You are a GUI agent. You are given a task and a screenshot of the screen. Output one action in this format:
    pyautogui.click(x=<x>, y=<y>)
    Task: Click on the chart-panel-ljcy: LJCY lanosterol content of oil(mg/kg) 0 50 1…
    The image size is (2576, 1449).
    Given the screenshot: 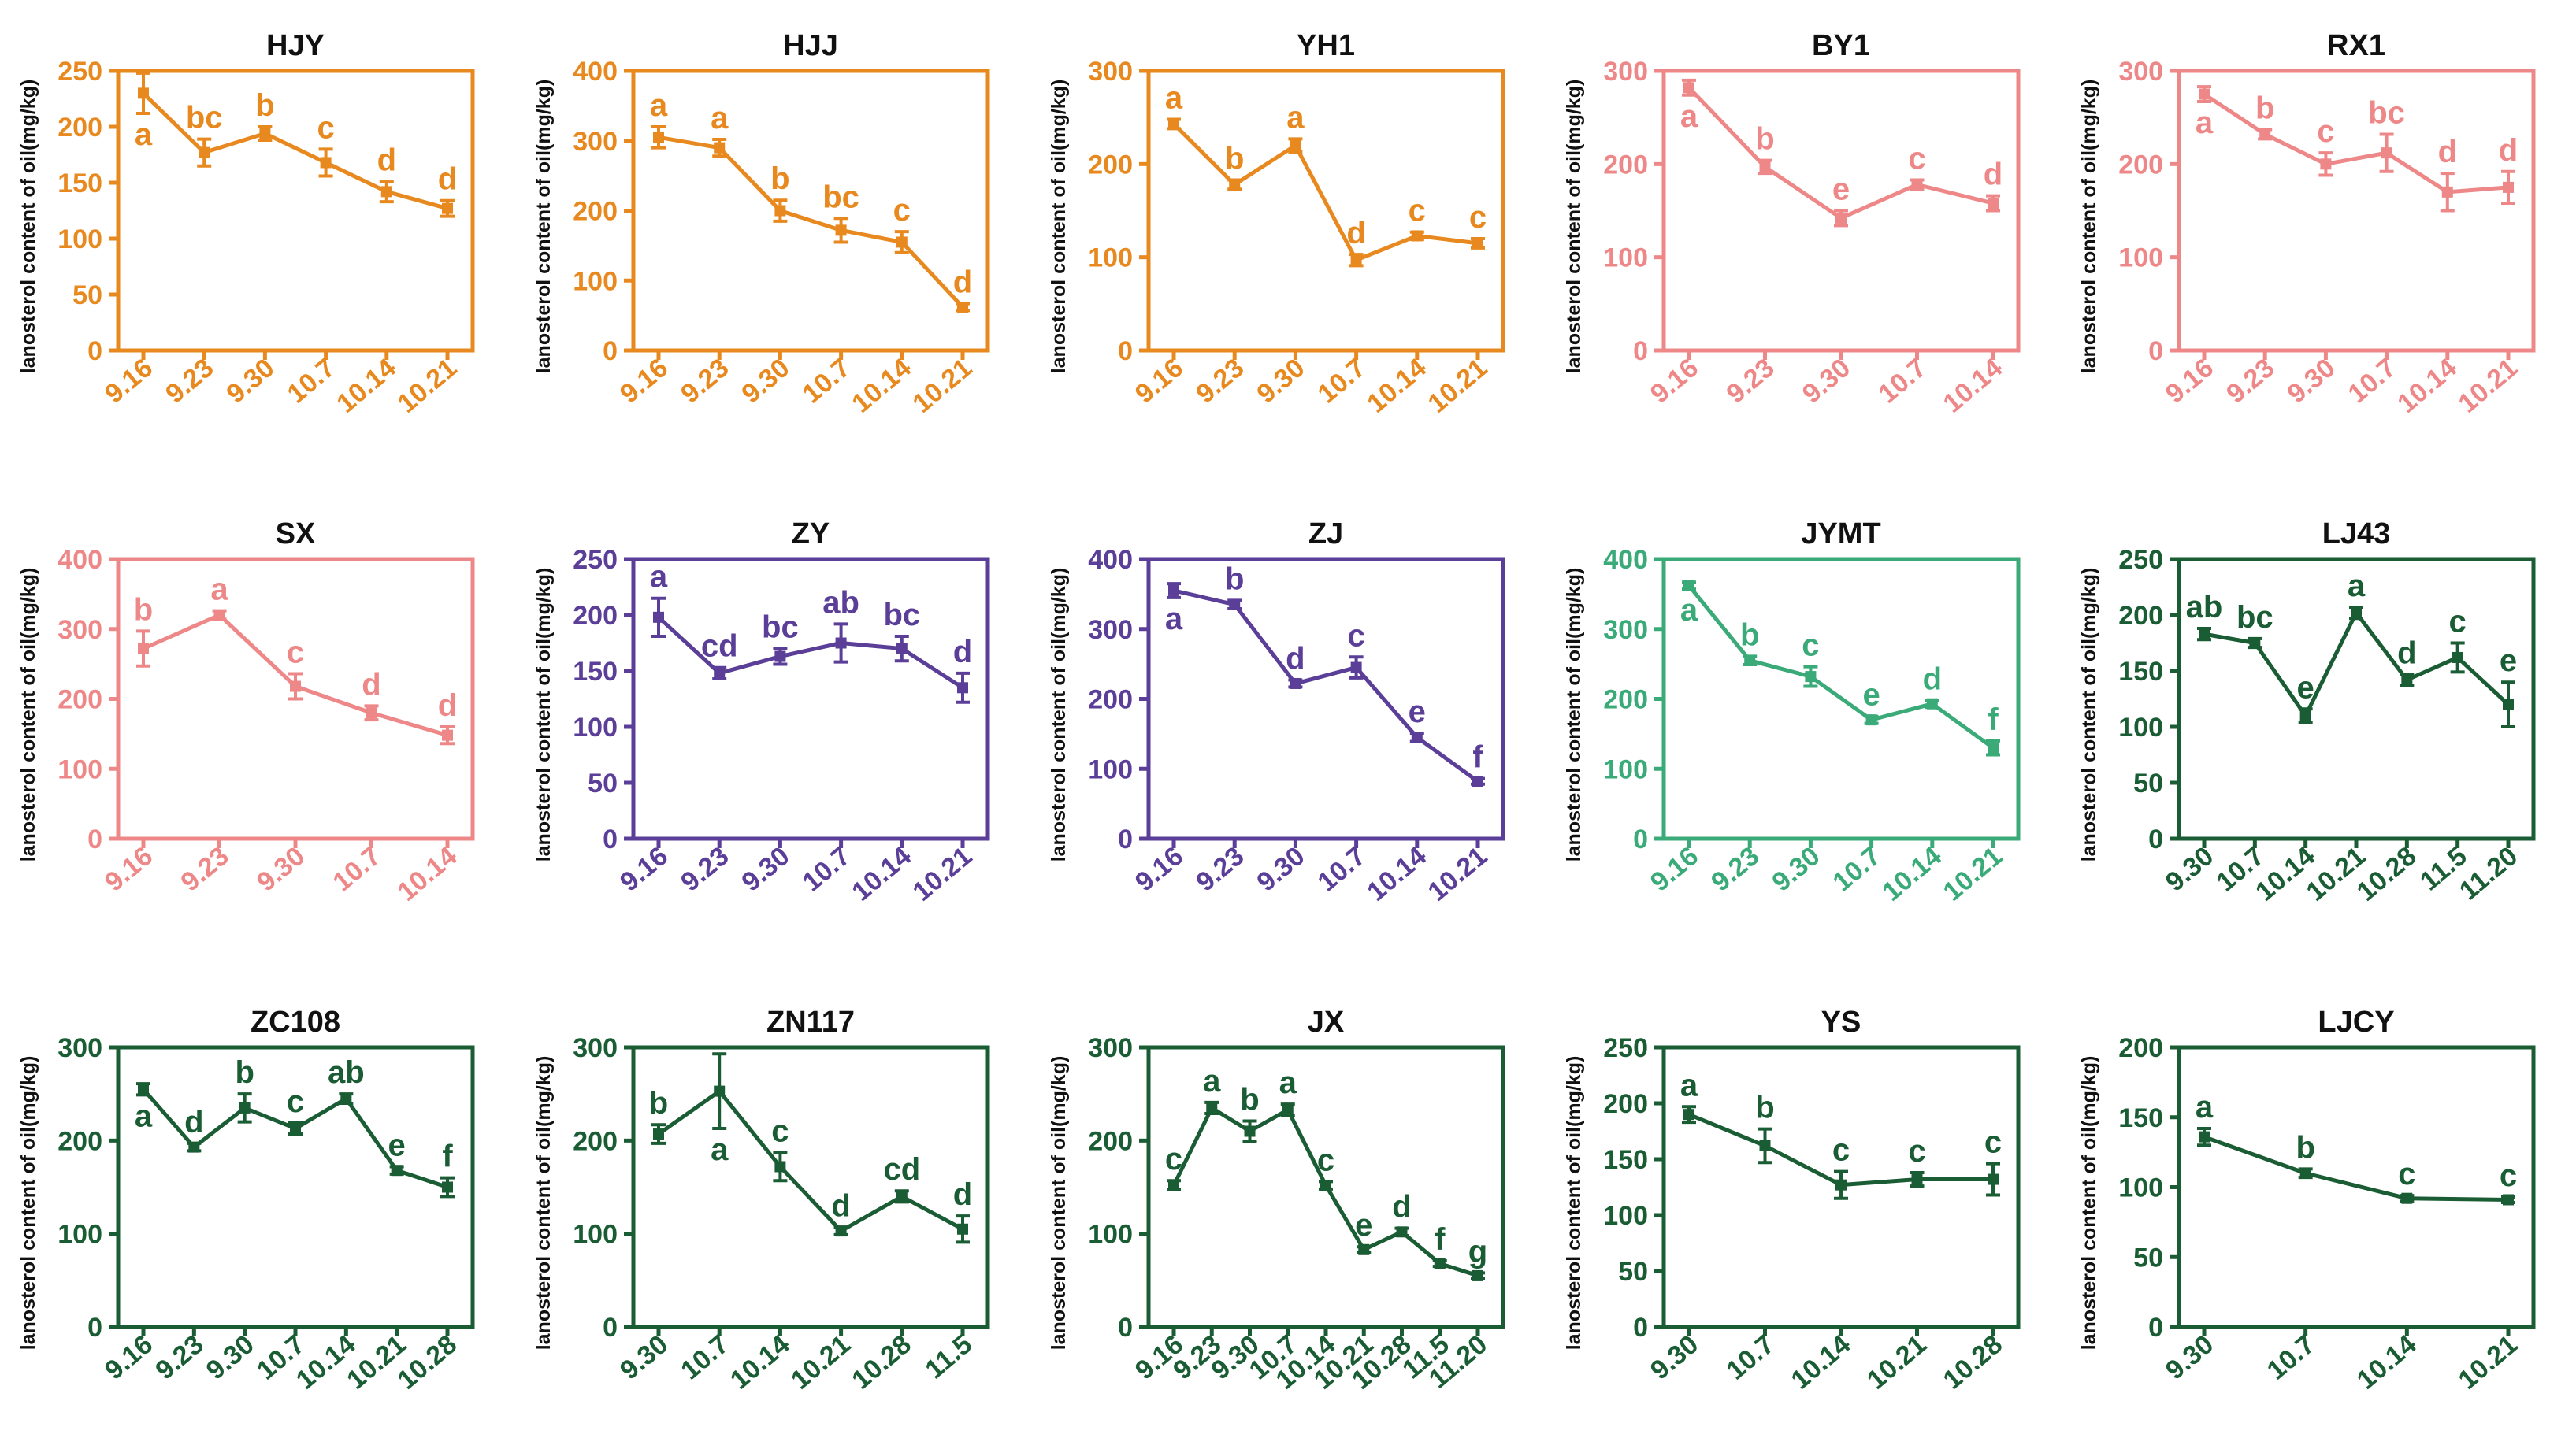 What is the action you would take?
    pyautogui.click(x=2307, y=1200)
    